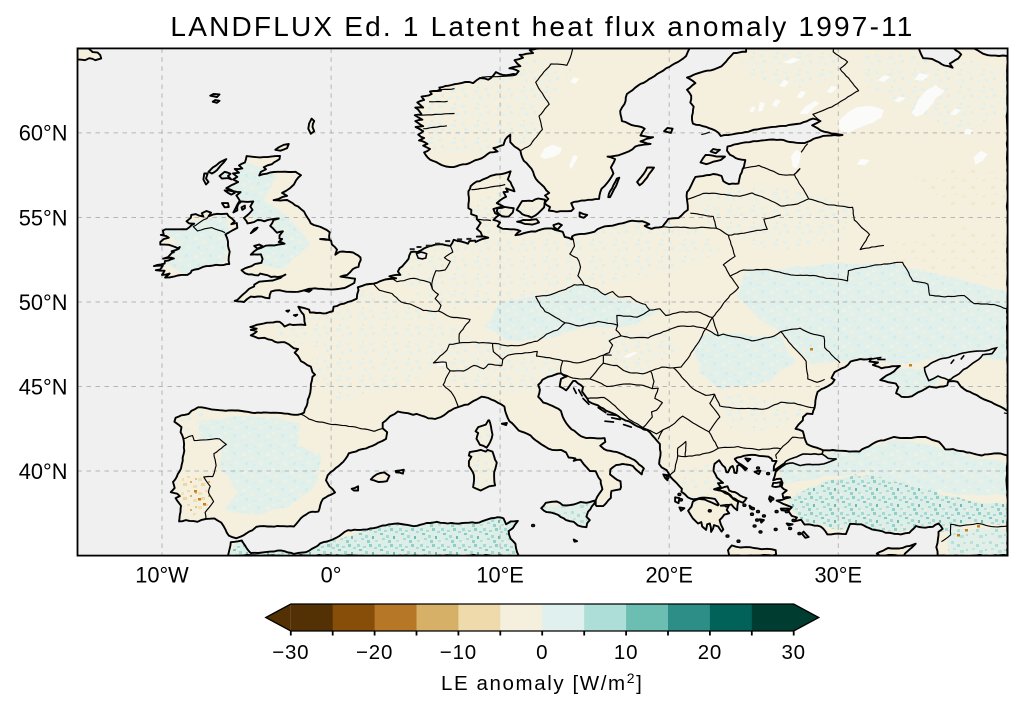 This screenshot has width=1022, height=718. Describe the element at coordinates (710, 652) in the screenshot. I see `svg-text: 20` at that location.